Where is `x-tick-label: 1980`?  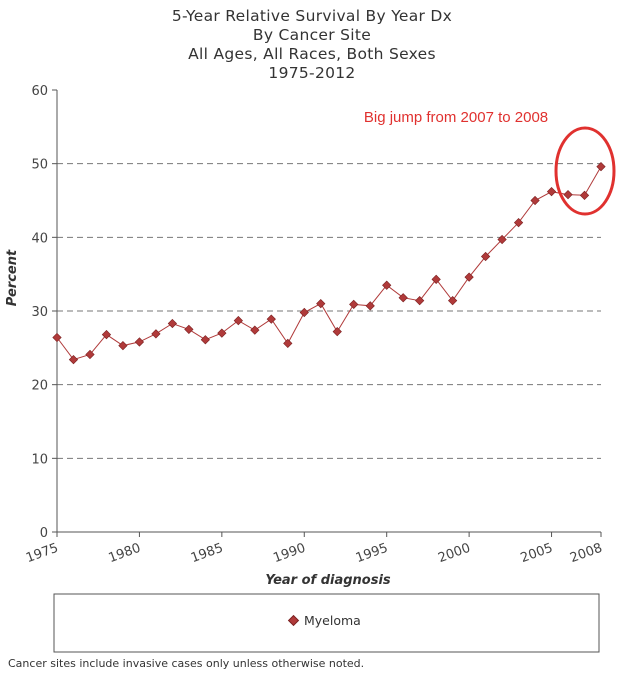 x-tick-label: 1980 is located at coordinates (125, 553).